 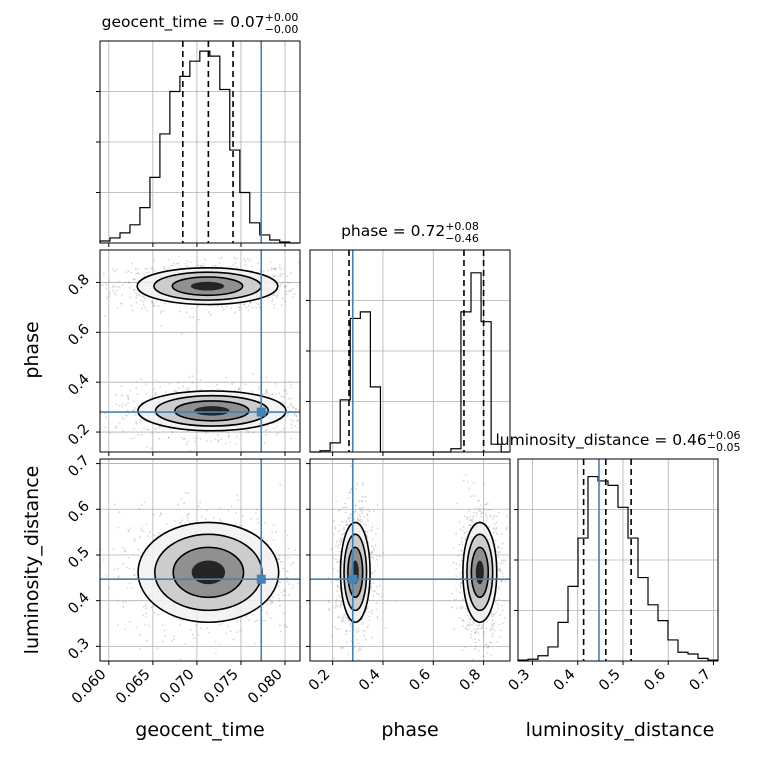 What do you see at coordinates (410, 232) in the screenshot?
I see `title-phase: phase = 0.72+0.08 −0.46` at bounding box center [410, 232].